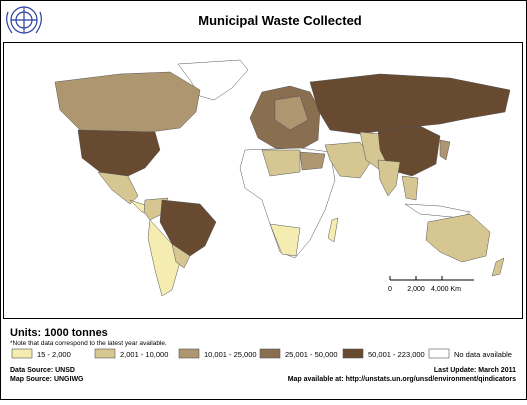 This screenshot has width=527, height=405. Describe the element at coordinates (54, 354) in the screenshot. I see `legend-label: 15 - 2,000` at that location.